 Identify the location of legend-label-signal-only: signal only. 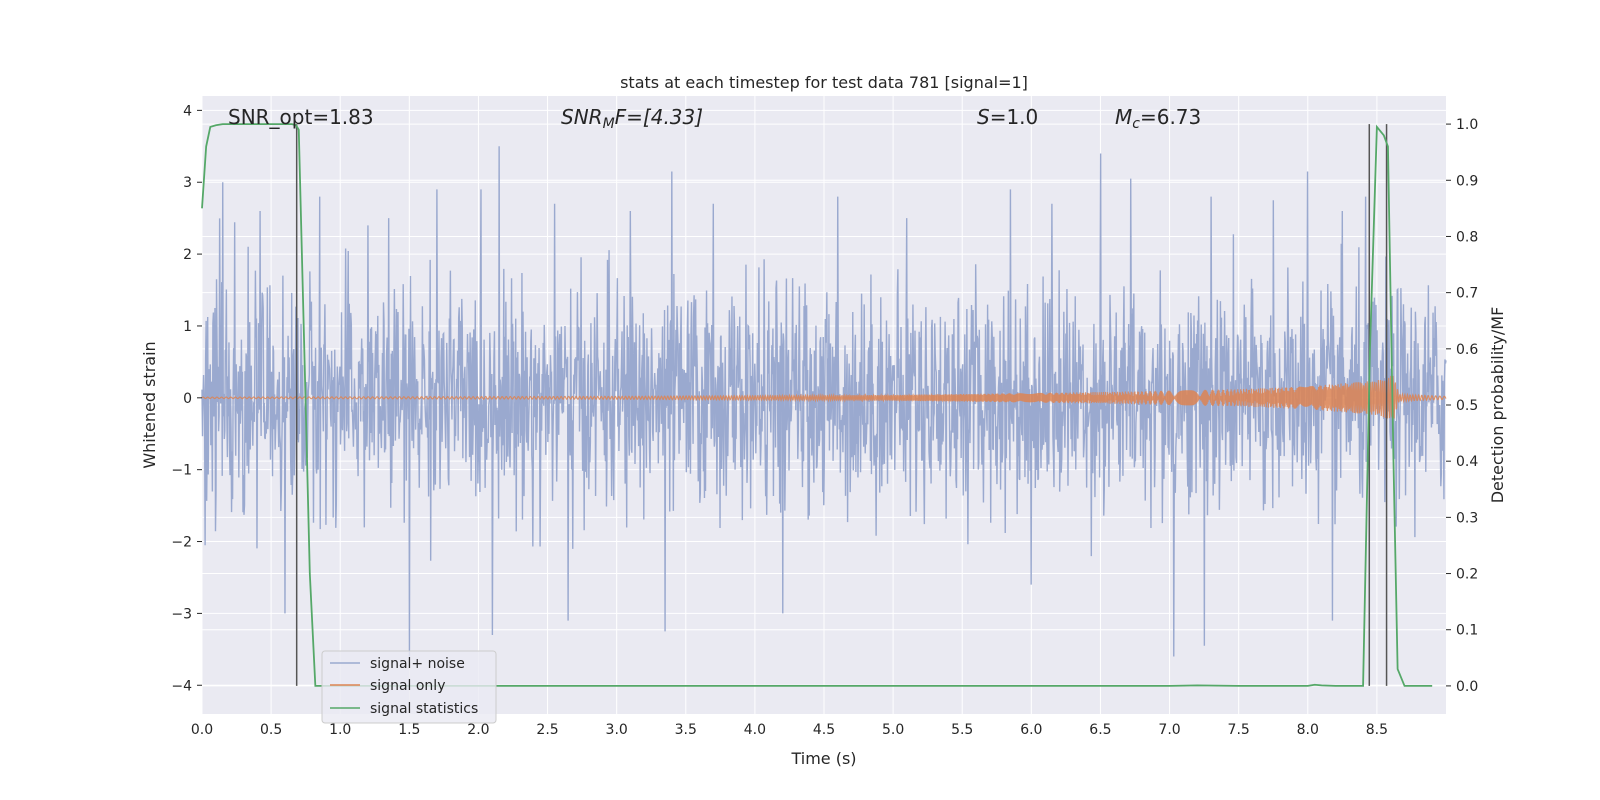
(407, 686).